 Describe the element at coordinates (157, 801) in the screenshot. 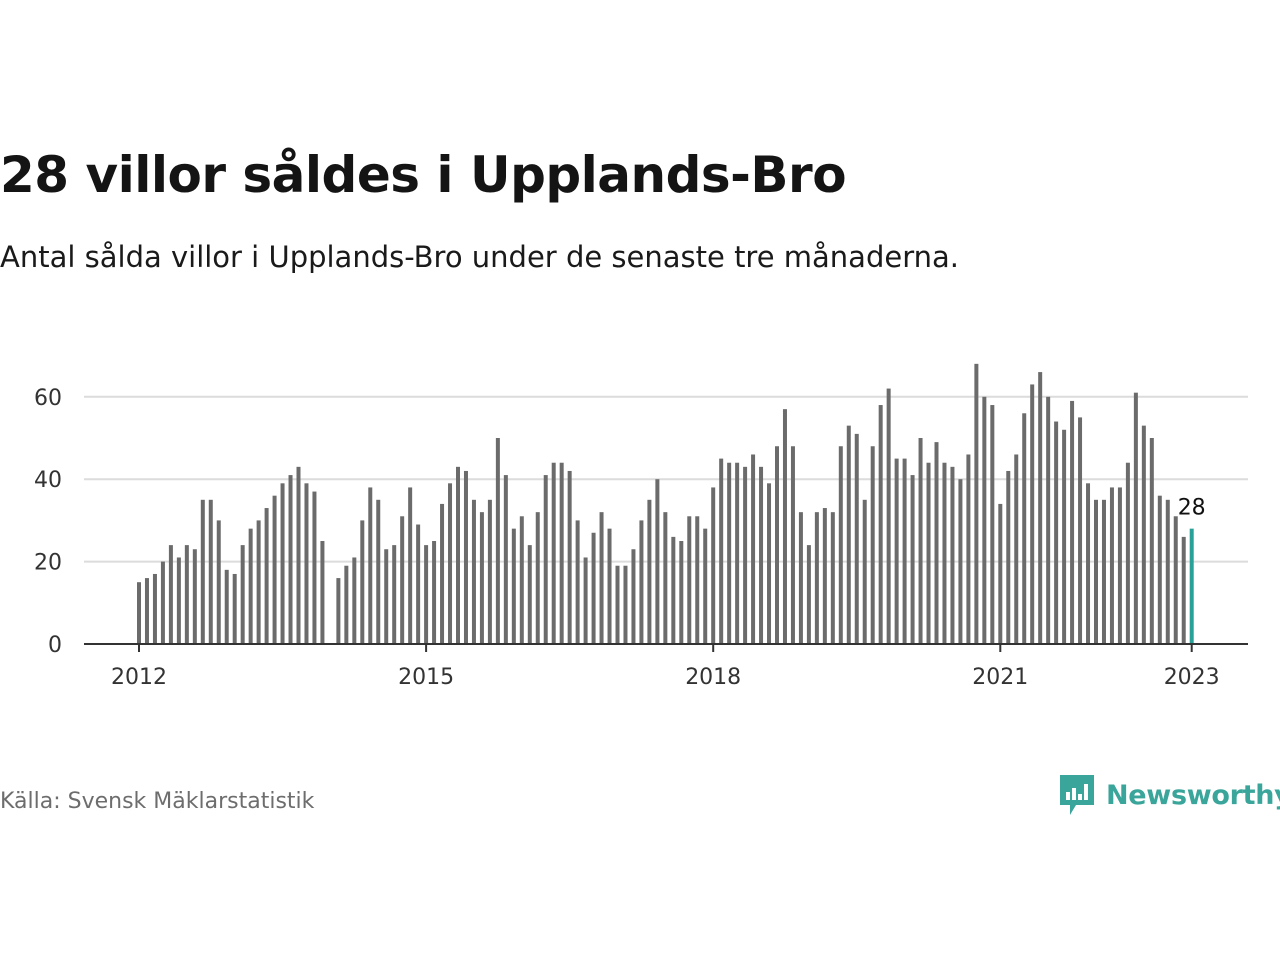

I see `source-note: Källa: Svensk Mäklarstatistik` at that location.